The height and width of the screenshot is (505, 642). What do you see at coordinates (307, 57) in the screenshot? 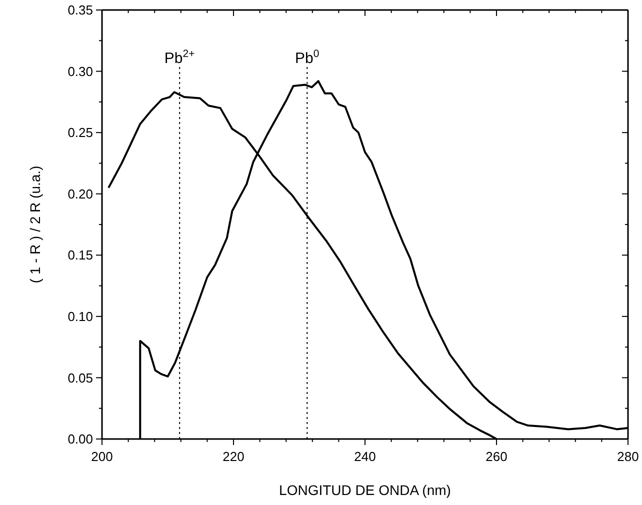
I see `ref-line-label: Pb$^{0}$` at bounding box center [307, 57].